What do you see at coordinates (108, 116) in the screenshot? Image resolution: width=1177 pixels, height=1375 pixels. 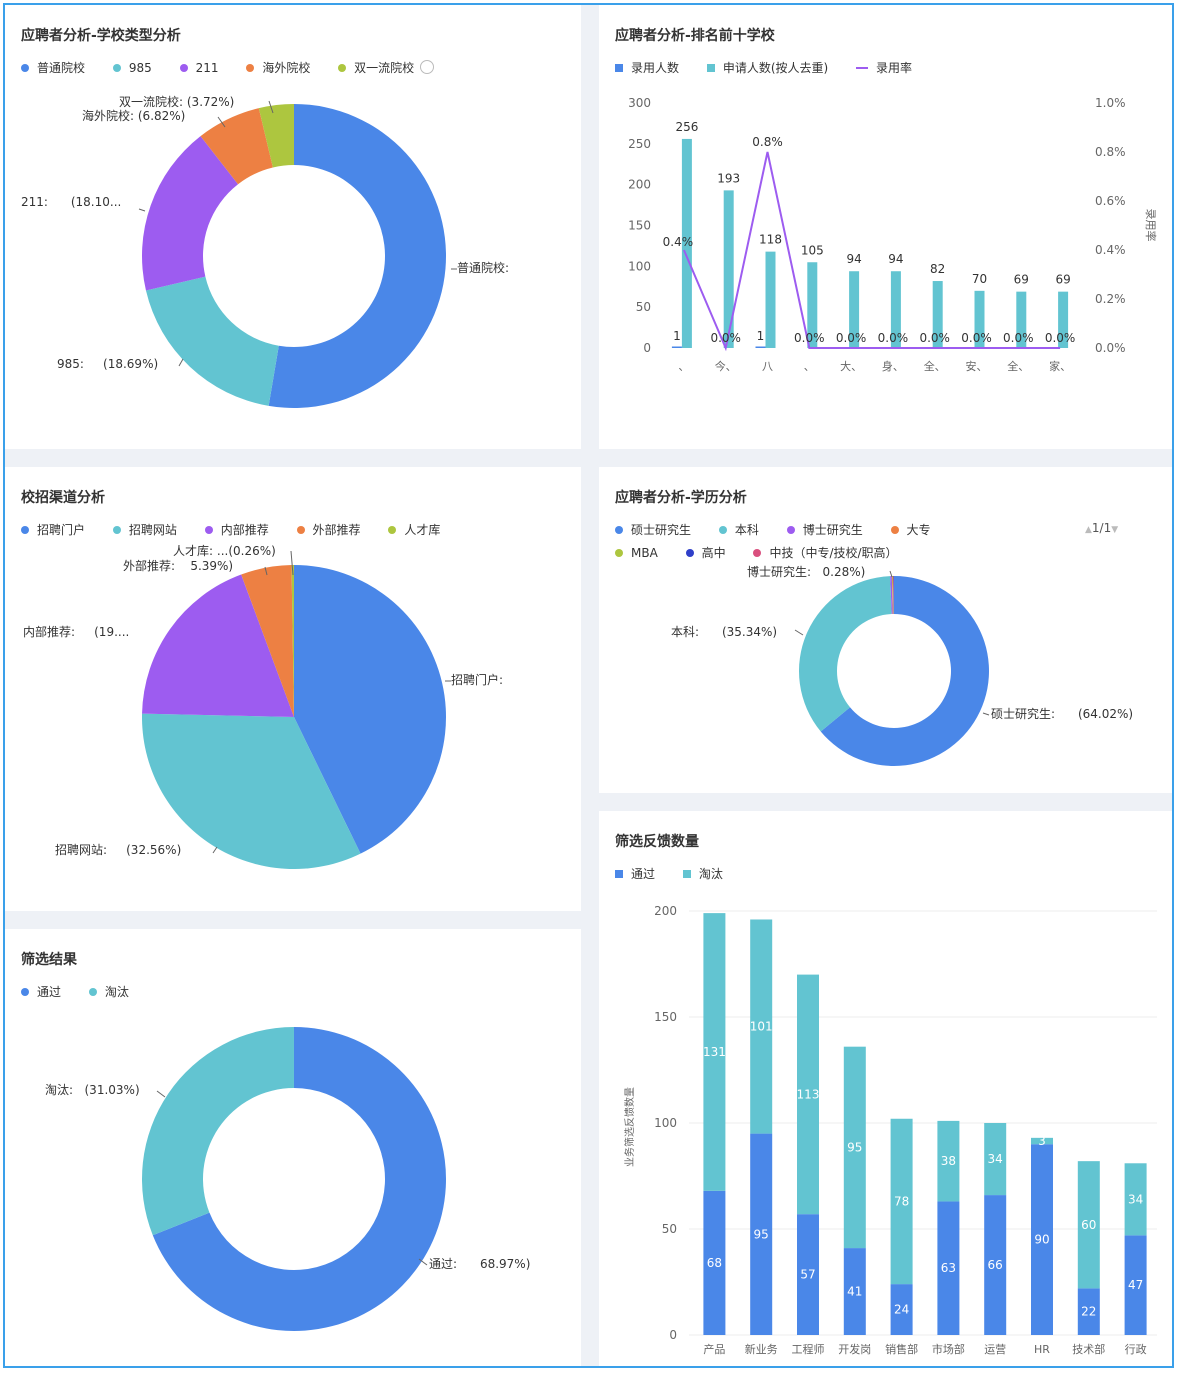 I see `slice-label-name: 海外院校:` at bounding box center [108, 116].